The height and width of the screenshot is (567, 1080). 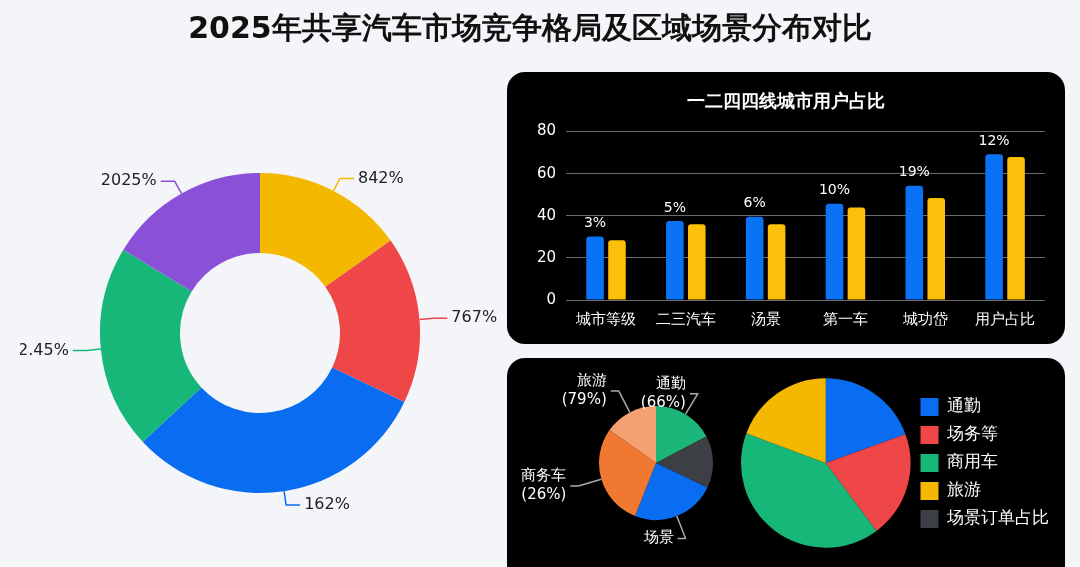 I want to click on x-tick-label: 城功岱, so click(x=924, y=318).